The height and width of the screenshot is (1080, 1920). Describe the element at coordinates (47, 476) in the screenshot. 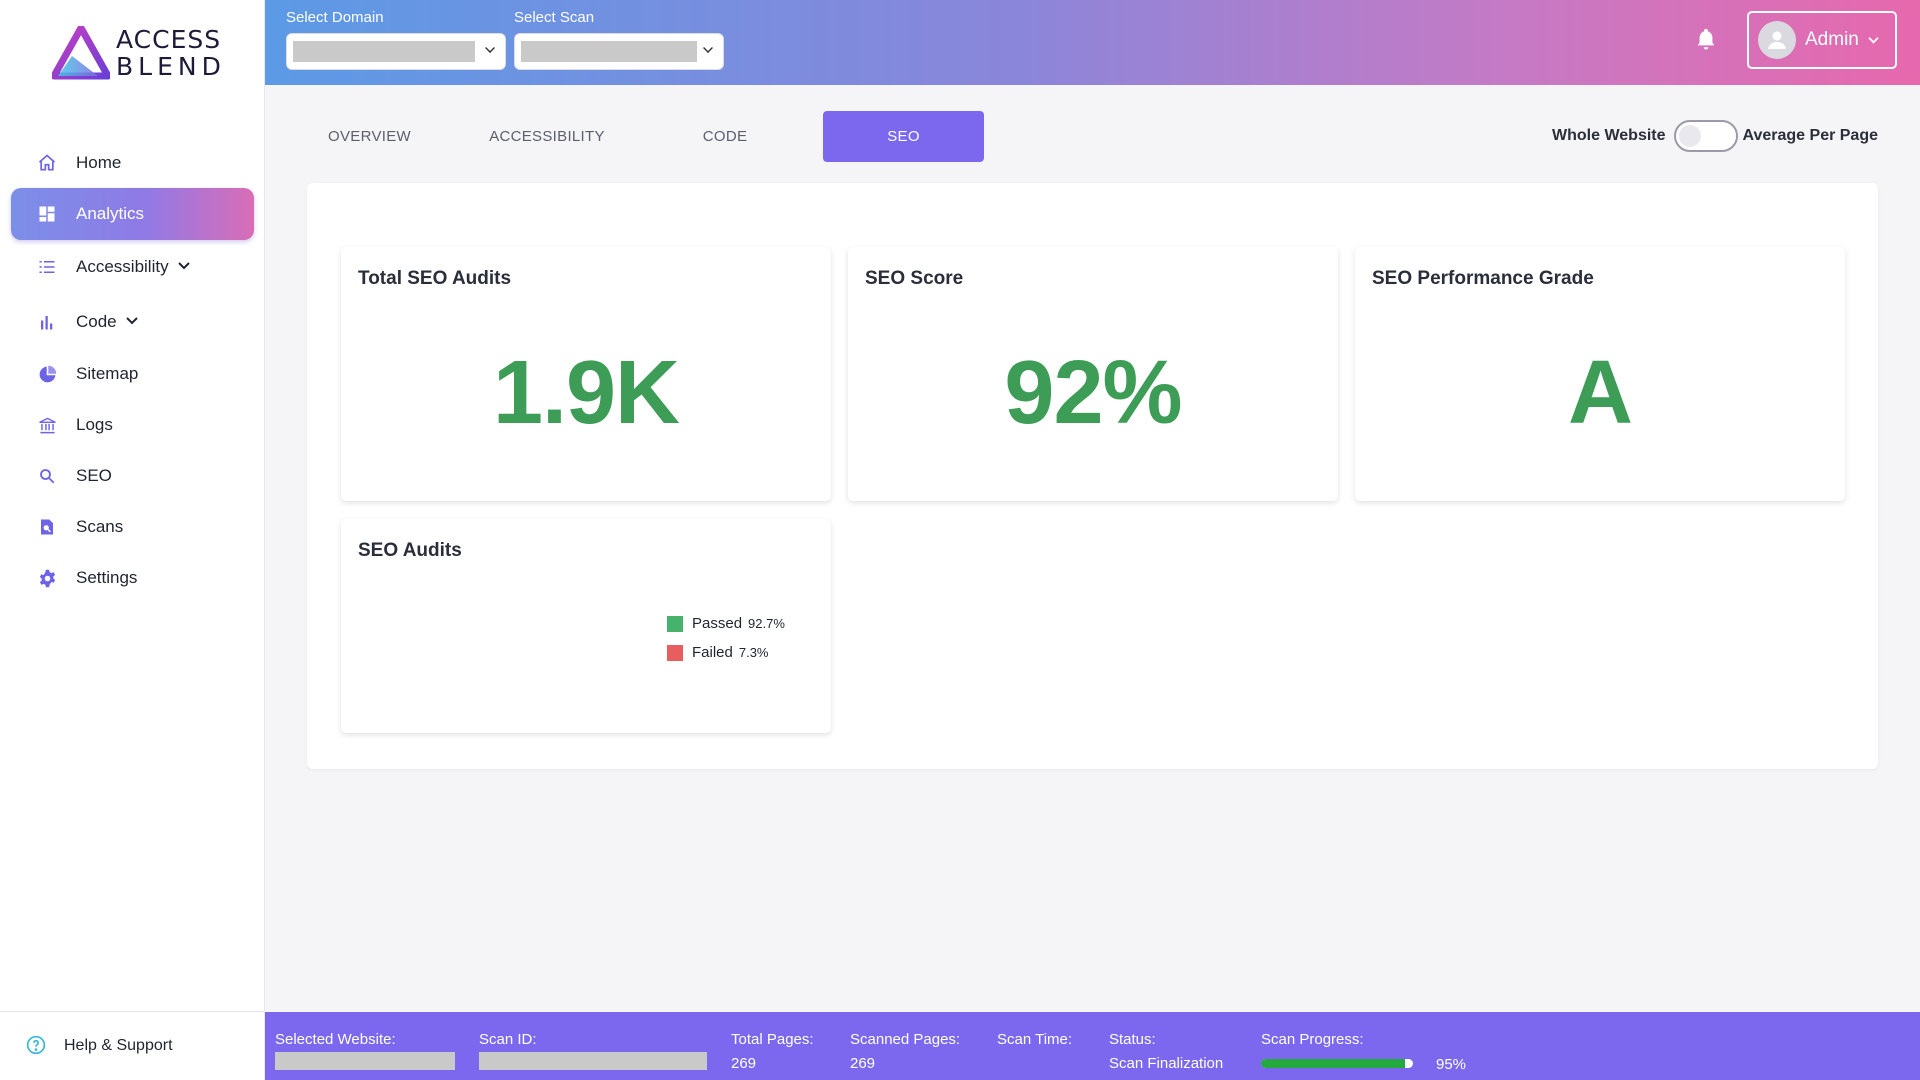

I see `search-icon` at that location.